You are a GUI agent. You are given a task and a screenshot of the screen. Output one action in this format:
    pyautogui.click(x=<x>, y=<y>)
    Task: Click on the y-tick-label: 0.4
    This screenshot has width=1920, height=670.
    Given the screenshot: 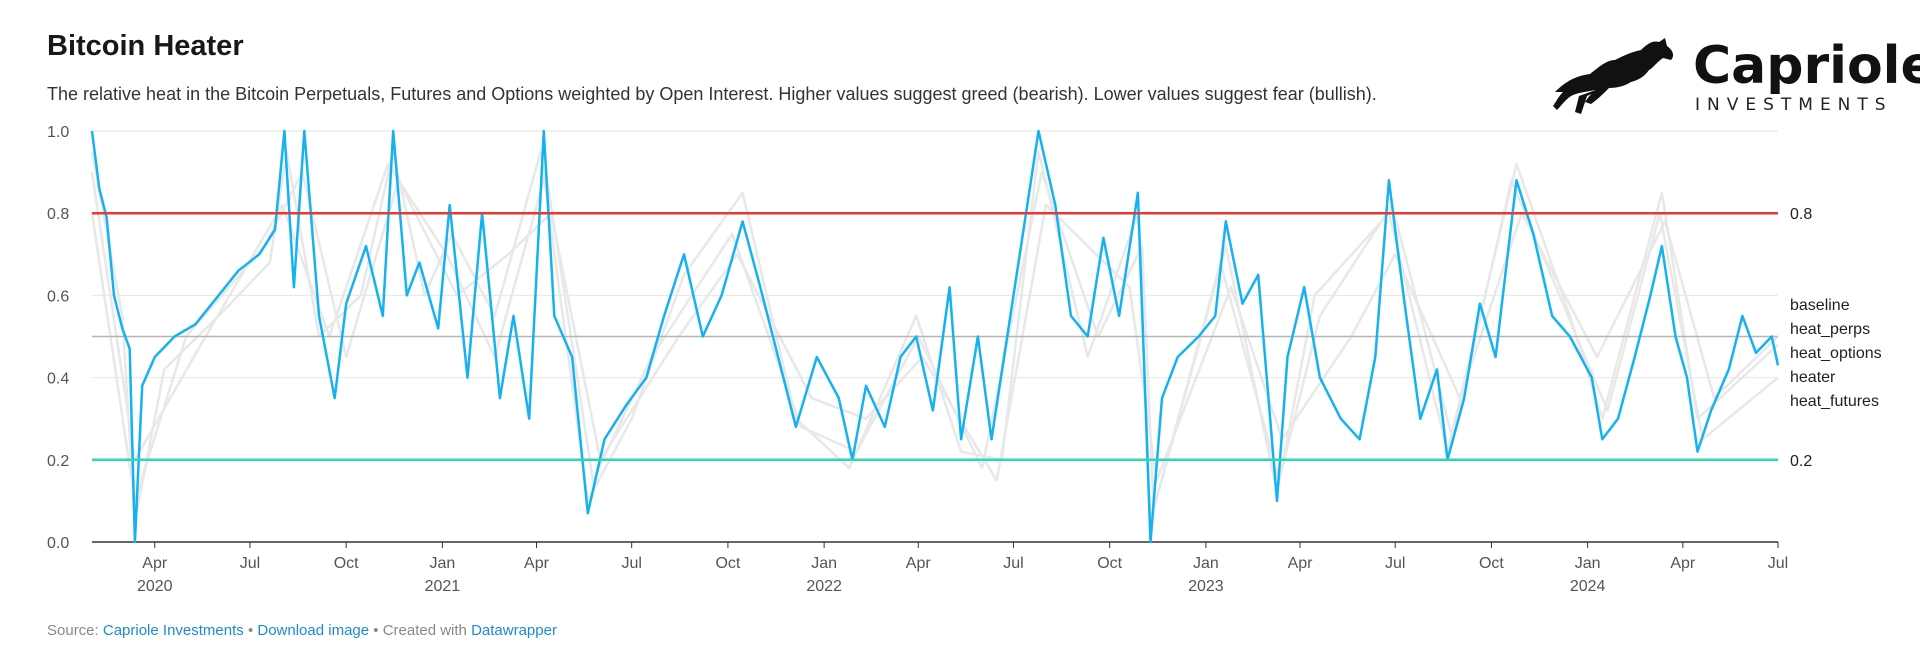 What is the action you would take?
    pyautogui.click(x=58, y=379)
    